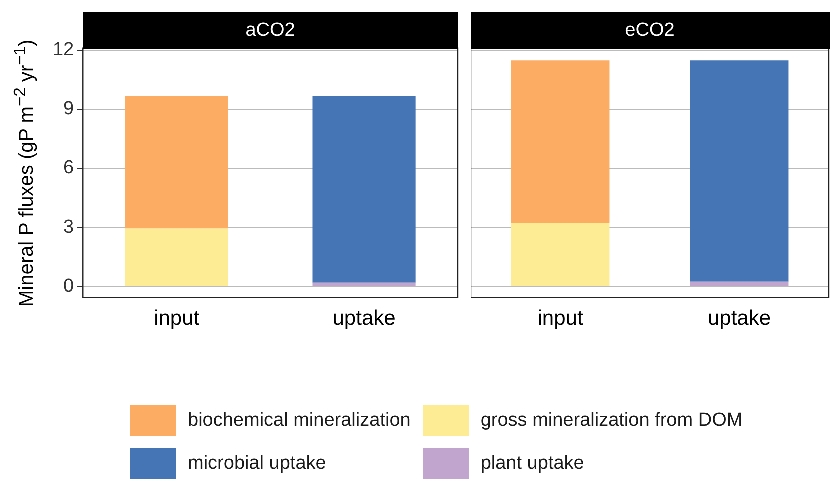  What do you see at coordinates (532, 463) in the screenshot?
I see `legend-label: plant uptake` at bounding box center [532, 463].